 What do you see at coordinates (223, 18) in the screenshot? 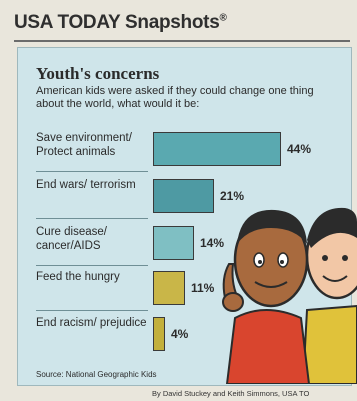
I see `registered-mark: ®` at bounding box center [223, 18].